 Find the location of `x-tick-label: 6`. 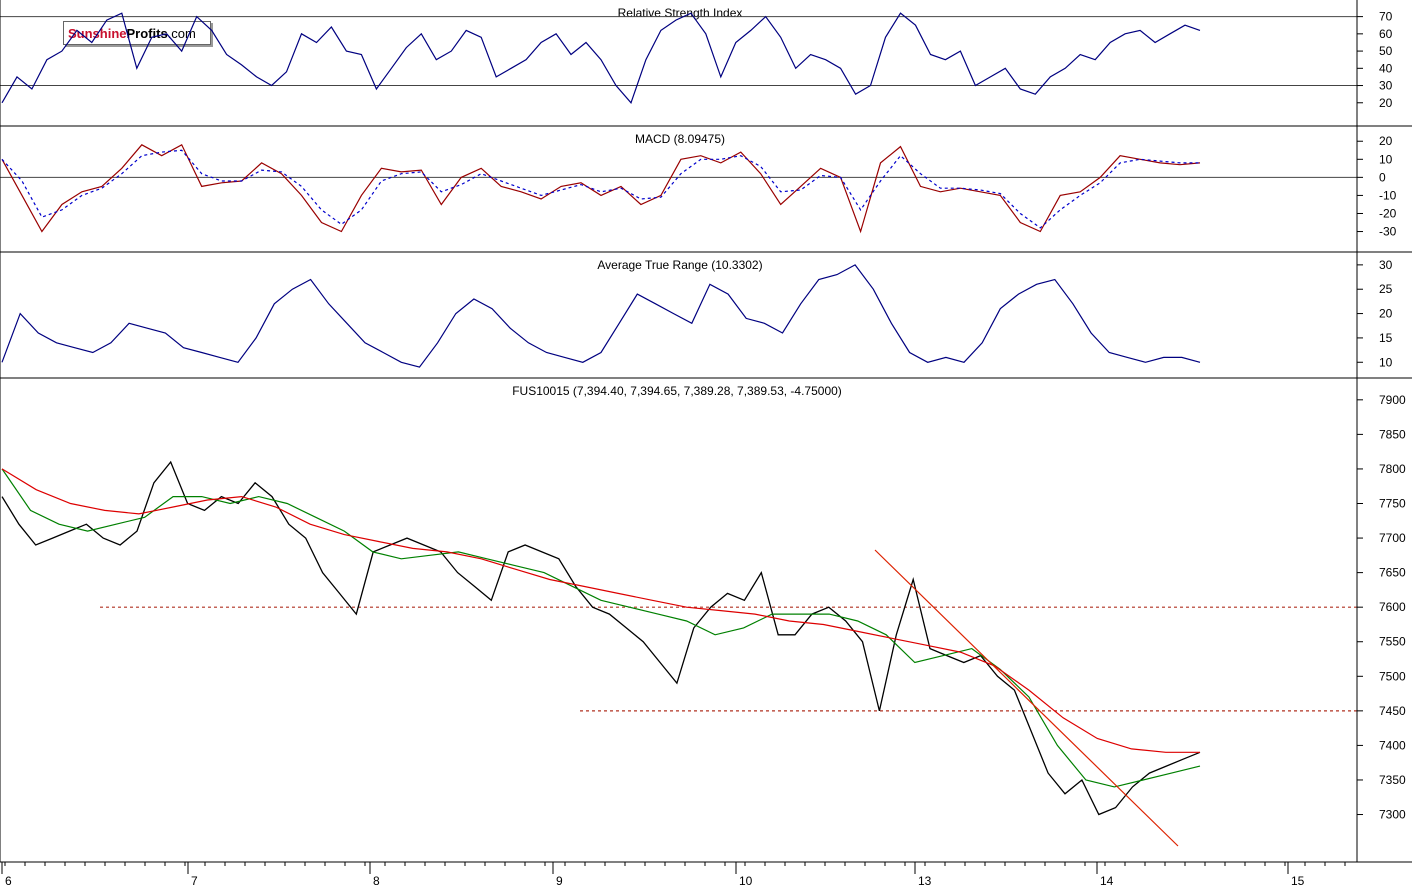

x-tick-label: 6 is located at coordinates (8, 881).